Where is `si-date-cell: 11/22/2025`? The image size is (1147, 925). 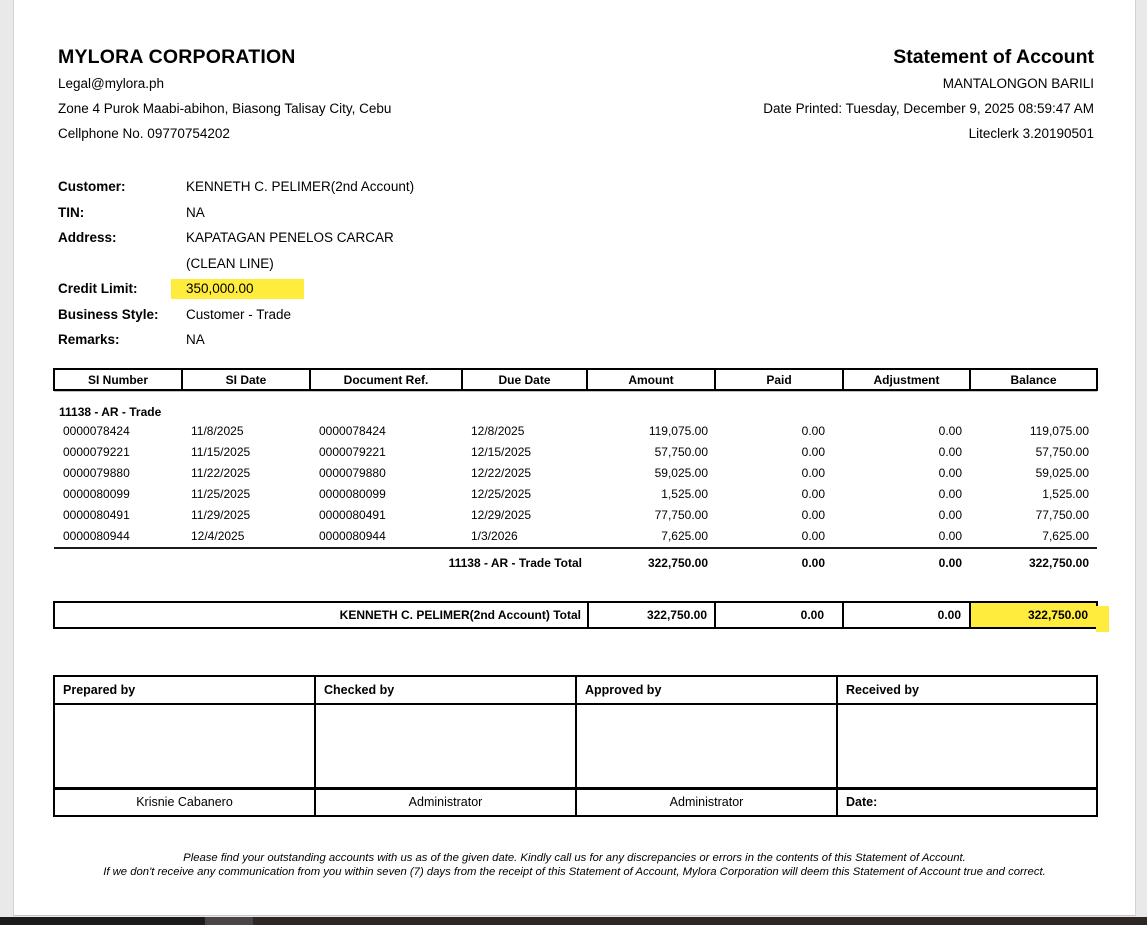 si-date-cell: 11/22/2025 is located at coordinates (221, 473).